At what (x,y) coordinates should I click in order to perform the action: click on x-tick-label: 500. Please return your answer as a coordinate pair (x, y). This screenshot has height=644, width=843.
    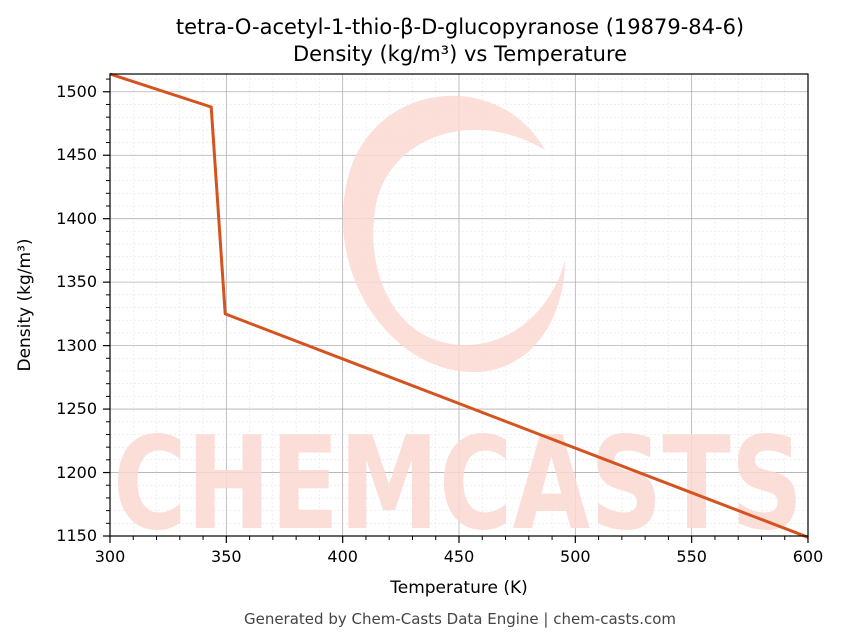
    Looking at the image, I should click on (575, 556).